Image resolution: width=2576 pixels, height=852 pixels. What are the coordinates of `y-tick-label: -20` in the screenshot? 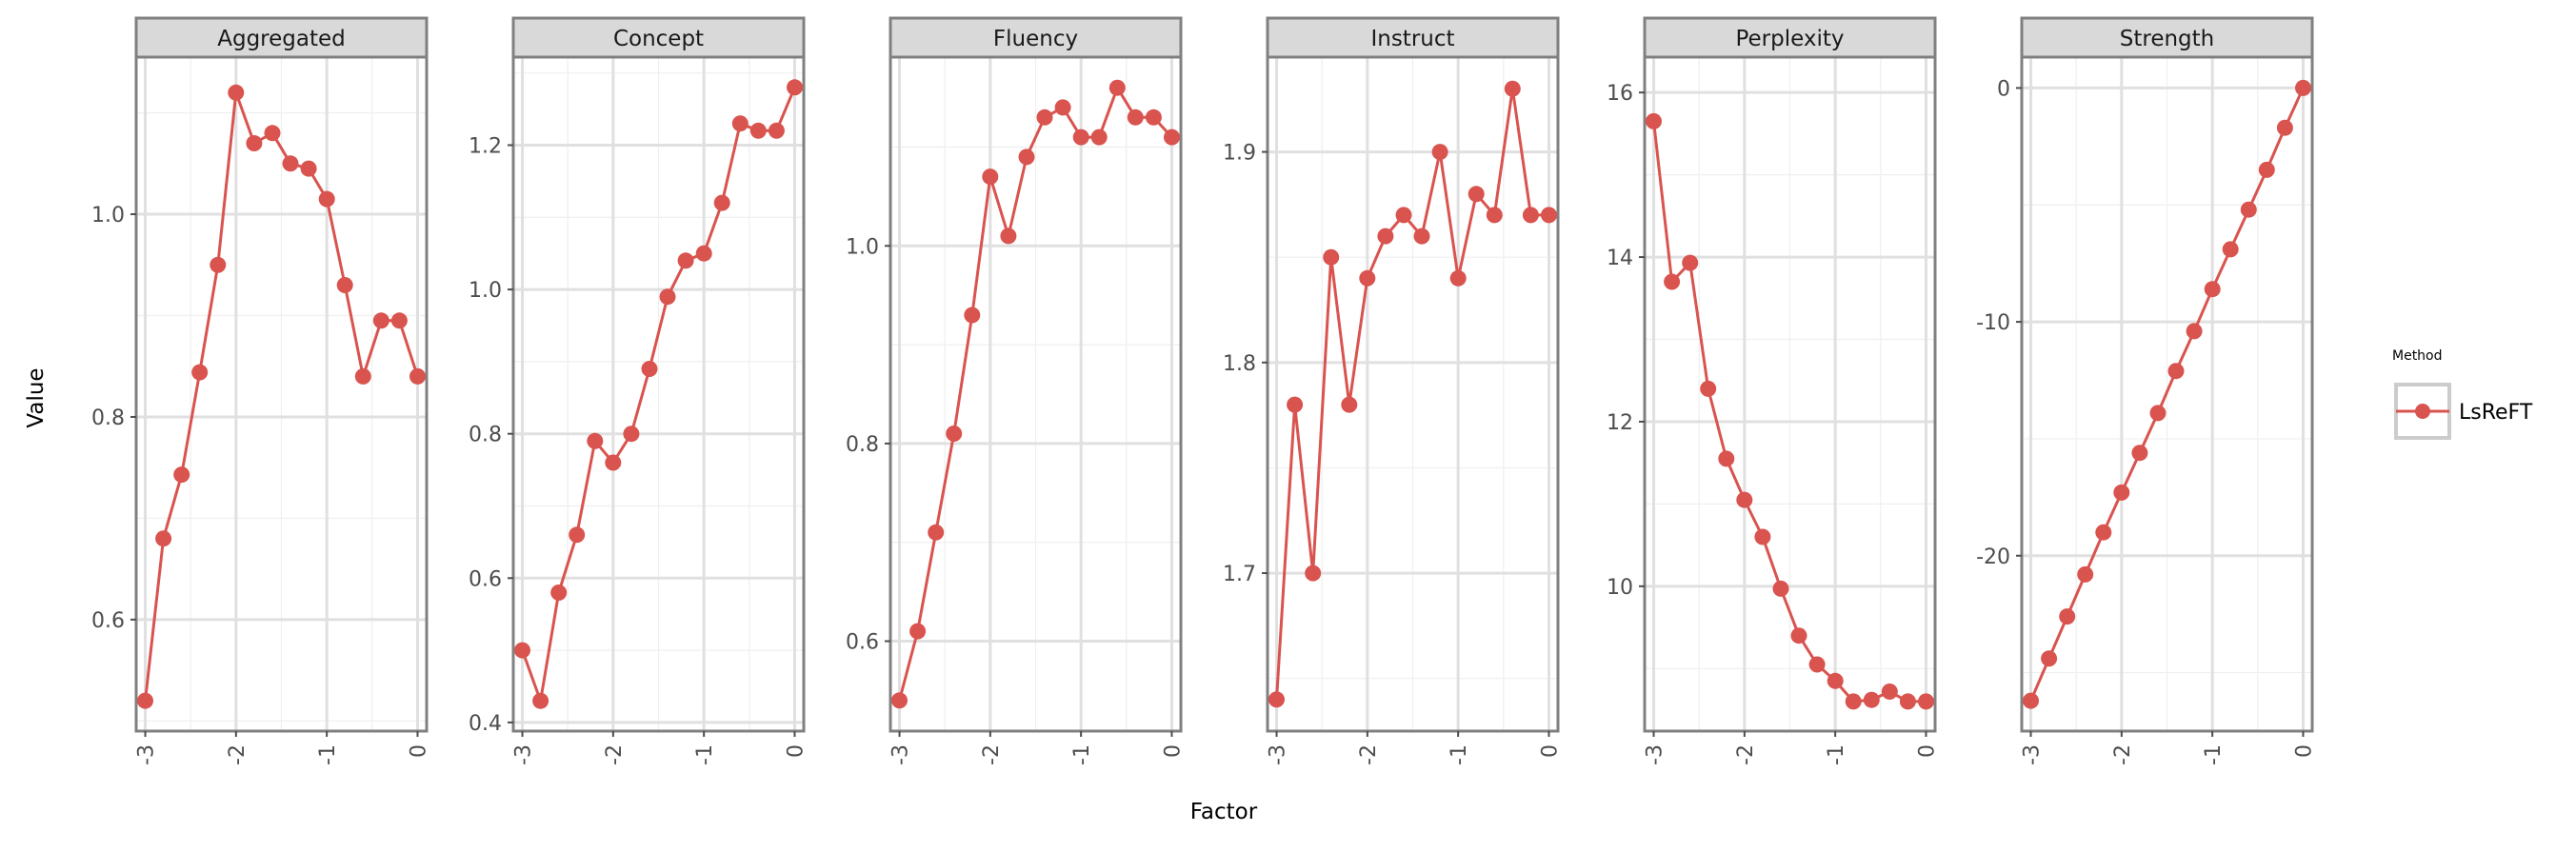 It's located at (1993, 557).